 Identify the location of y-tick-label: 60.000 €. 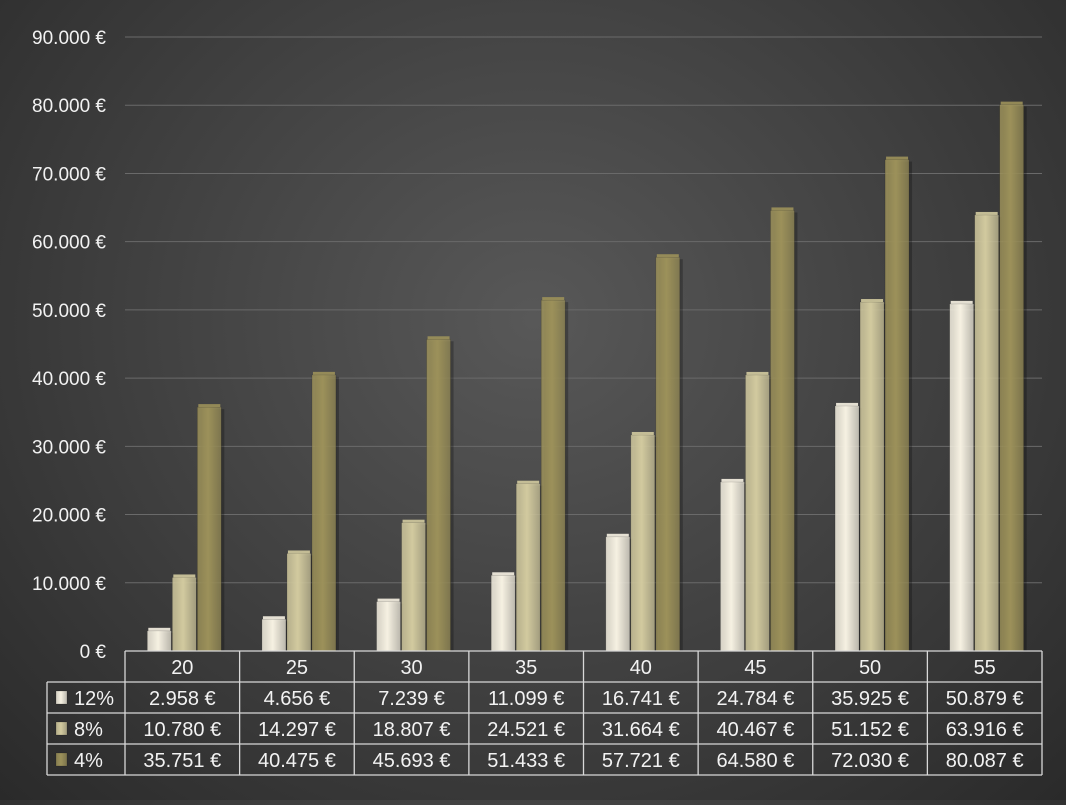
(69, 243).